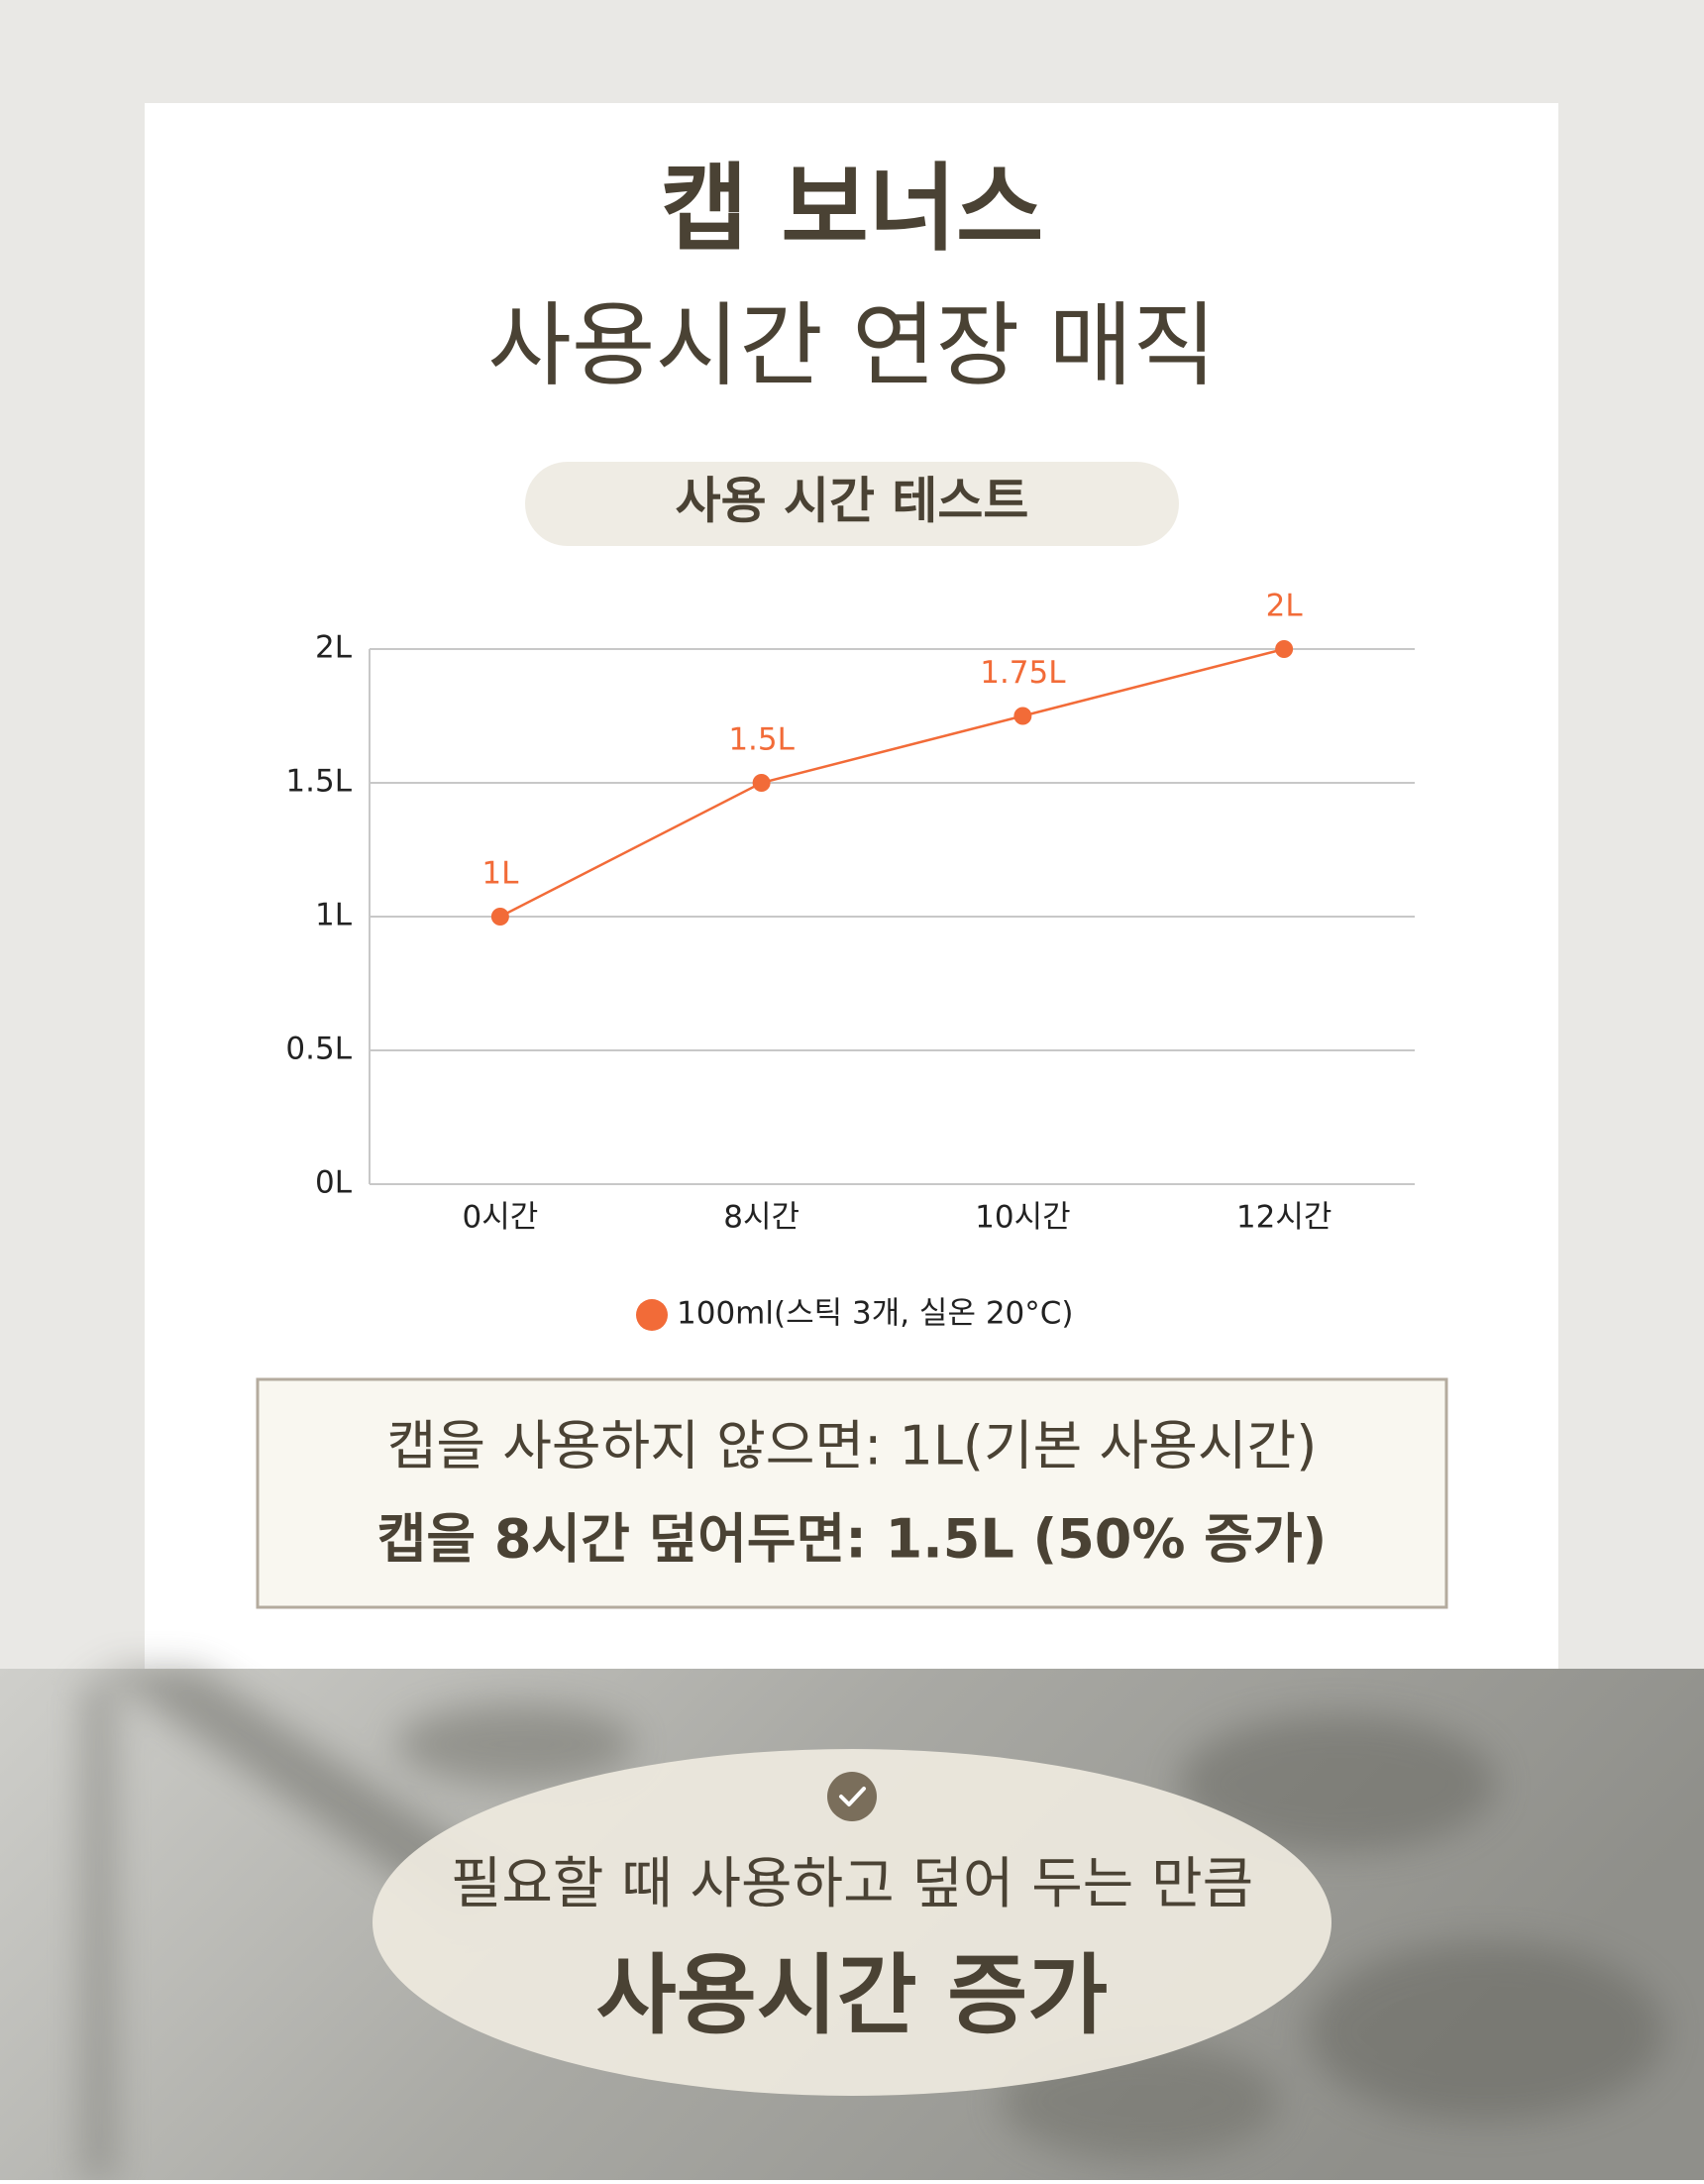 Image resolution: width=1704 pixels, height=2184 pixels. What do you see at coordinates (852, 1995) in the screenshot?
I see `footer-line: 사용시간 증가` at bounding box center [852, 1995].